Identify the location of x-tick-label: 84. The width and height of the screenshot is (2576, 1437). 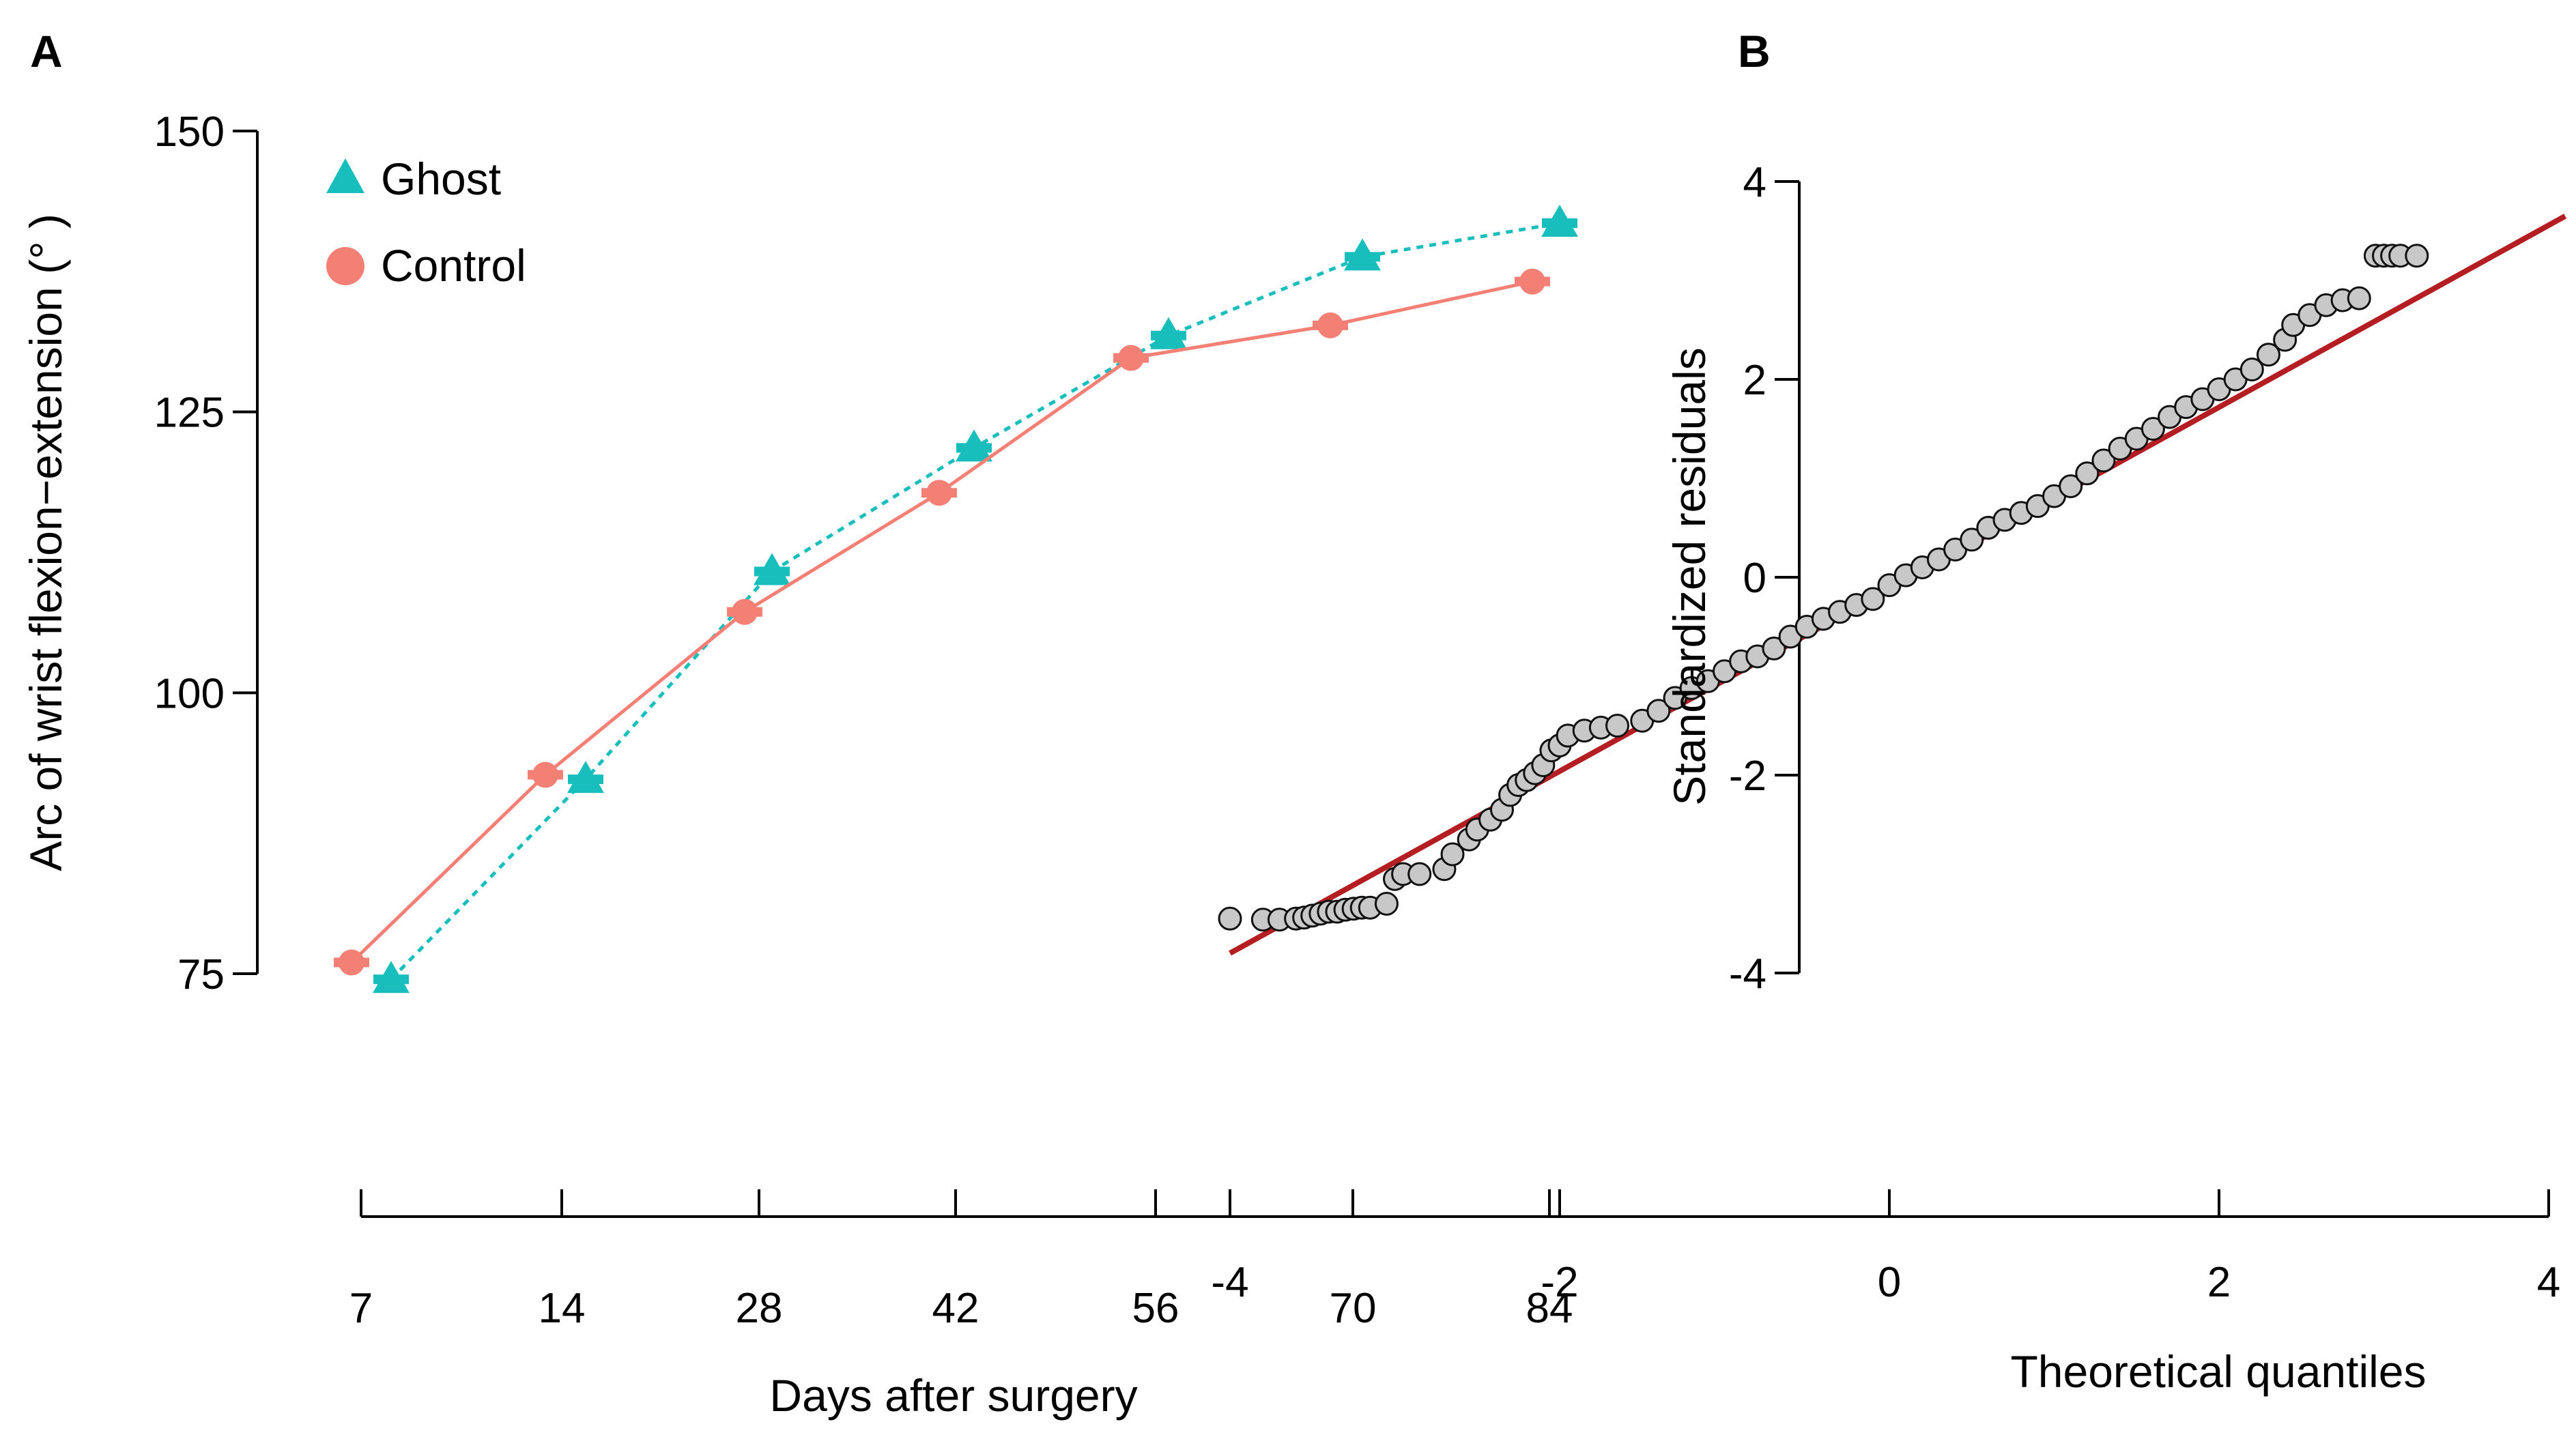
(1549, 1308).